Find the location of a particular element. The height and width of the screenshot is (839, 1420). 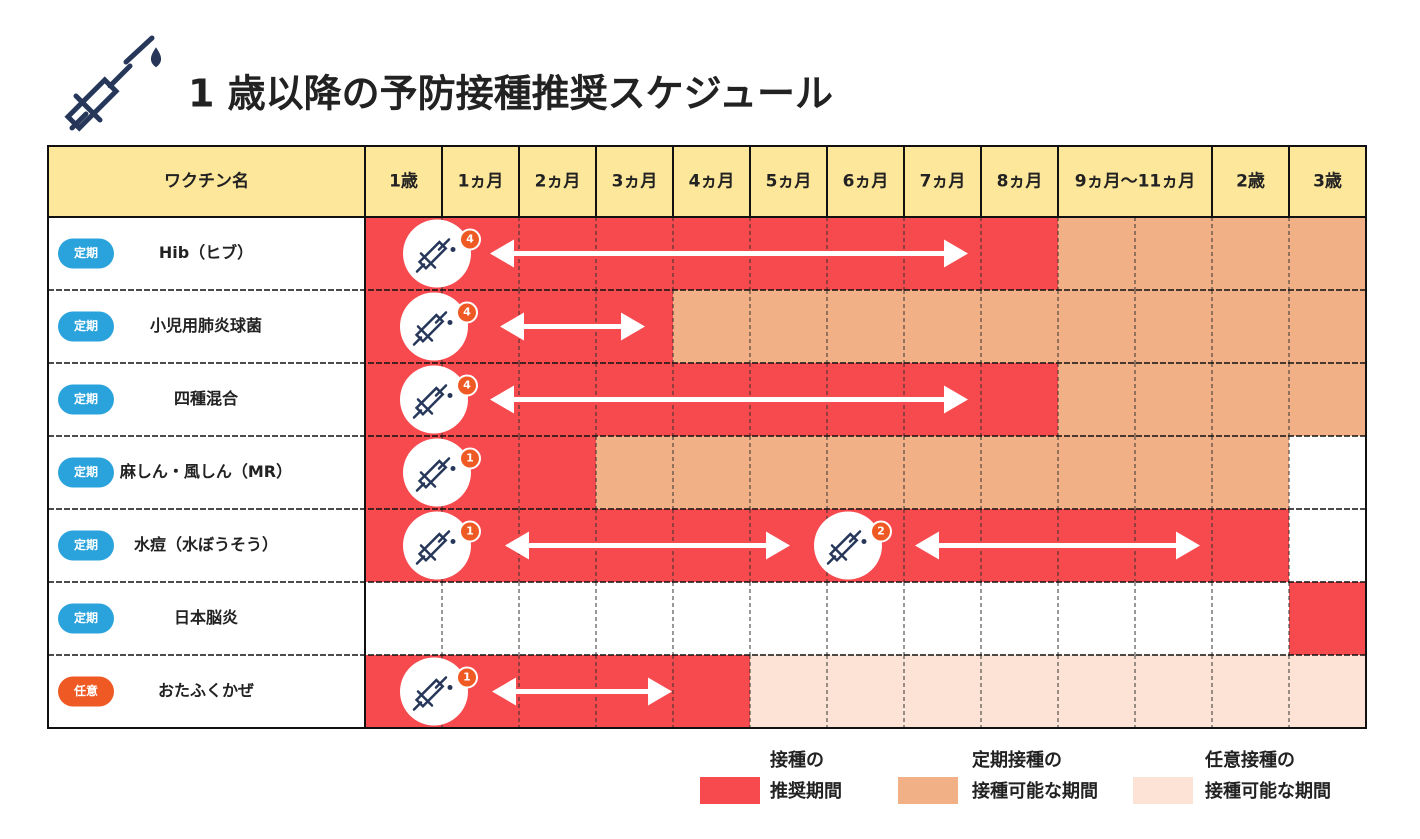

legend-label: 任意接種の is located at coordinates (1249, 760).